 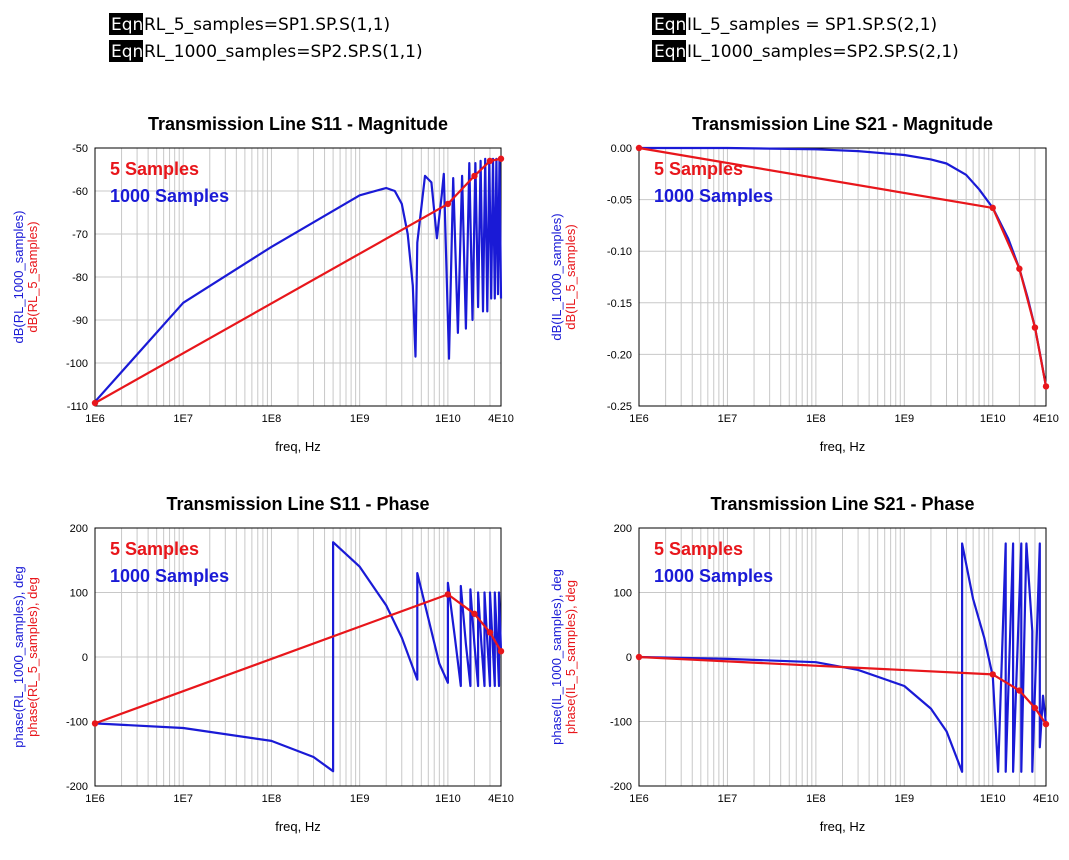 What do you see at coordinates (619, 407) in the screenshot?
I see `y-tick-label: -0.25` at bounding box center [619, 407].